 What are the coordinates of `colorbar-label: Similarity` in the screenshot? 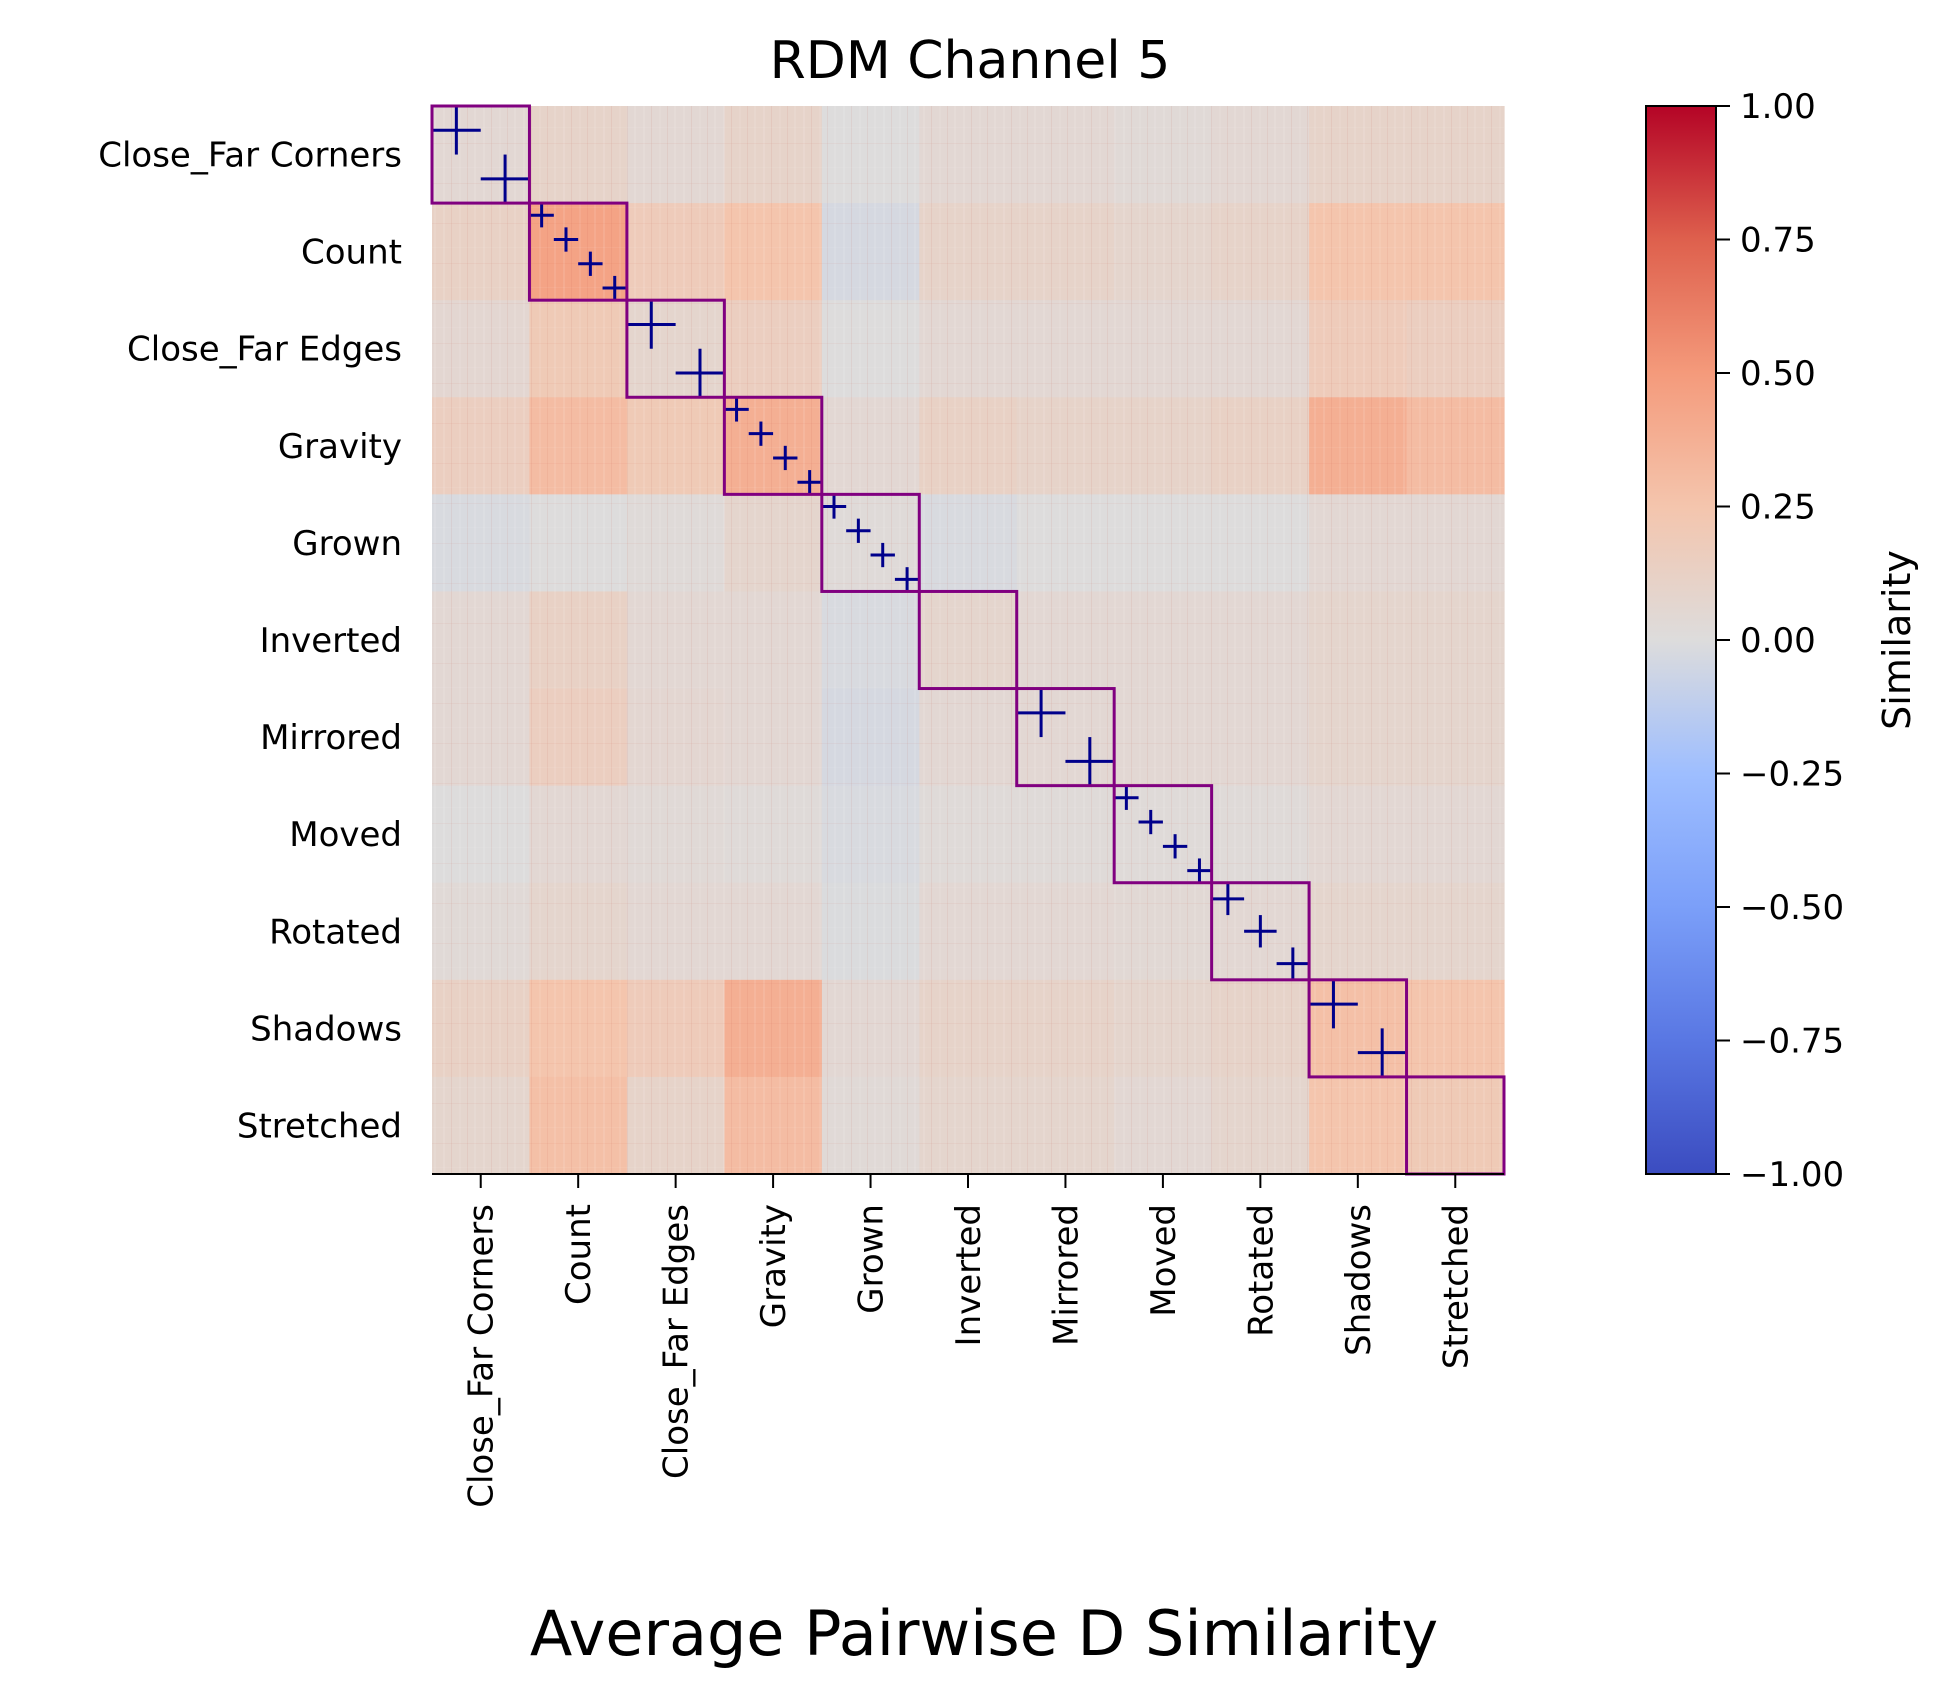 It's located at (1897, 640).